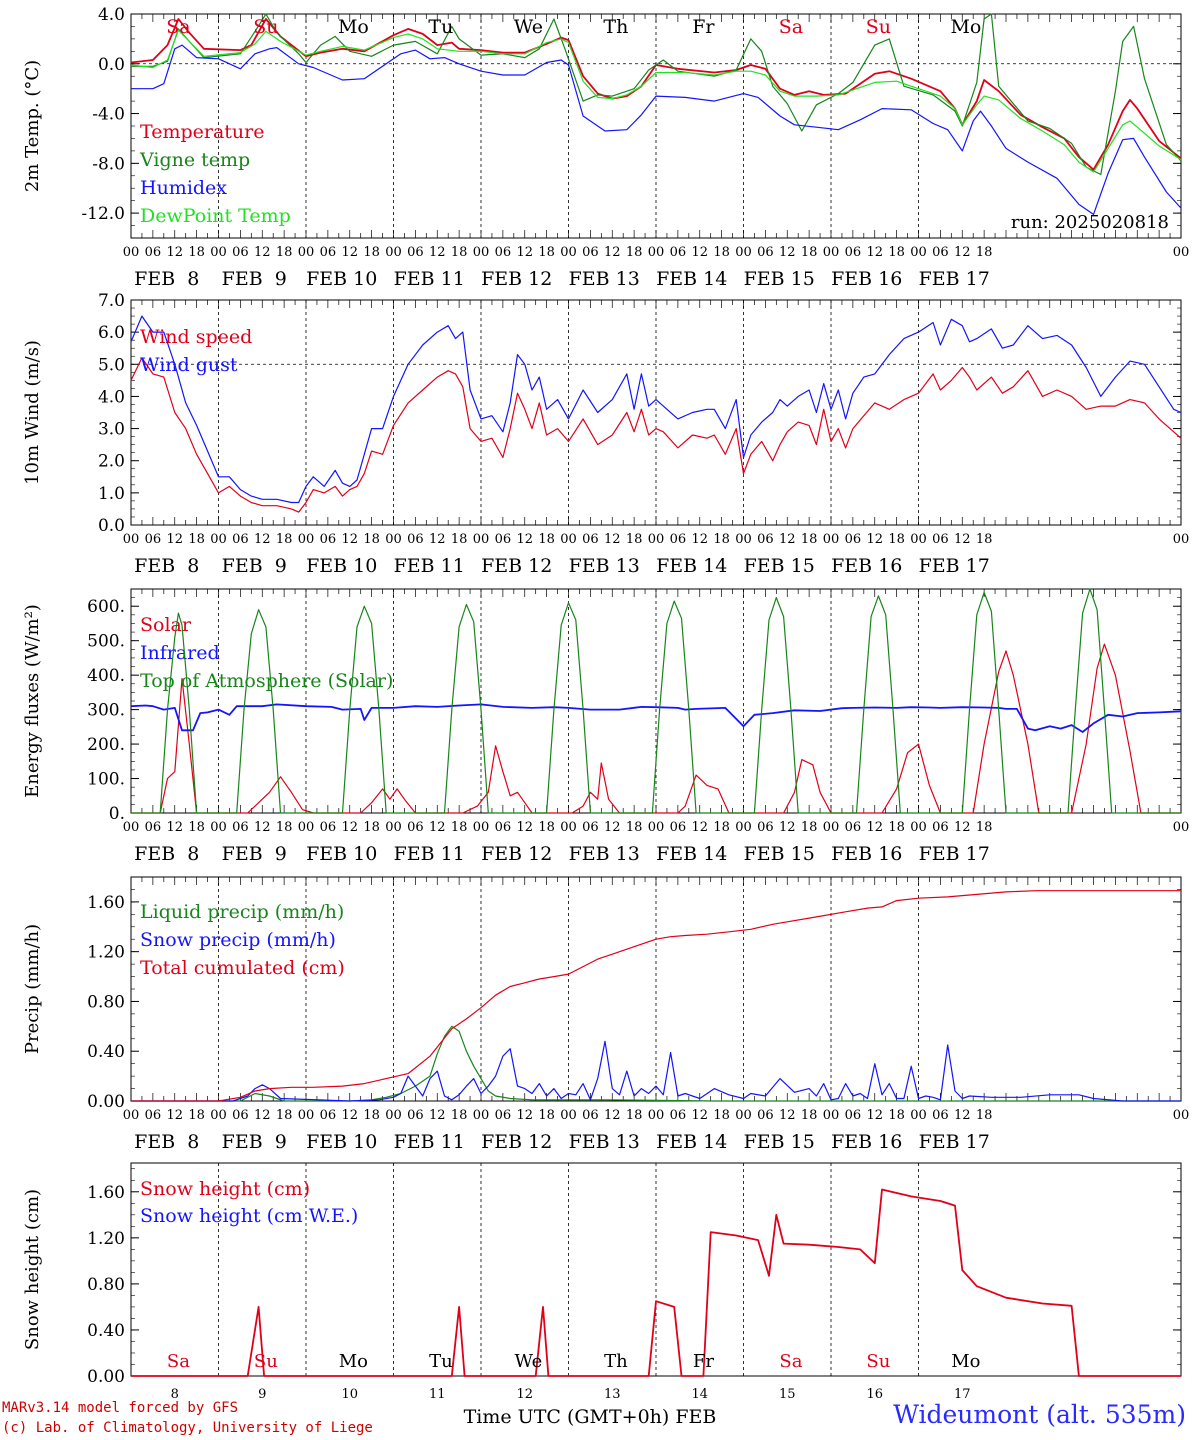 The width and height of the screenshot is (1194, 1440). Describe the element at coordinates (215, 216) in the screenshot. I see `legend-entry: DewPoint Temp` at that location.